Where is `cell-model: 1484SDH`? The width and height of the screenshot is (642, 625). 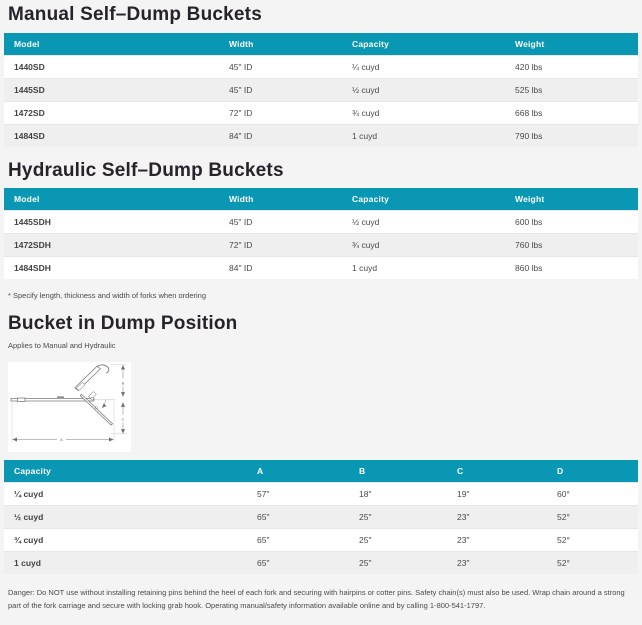 cell-model: 1484SDH is located at coordinates (111, 267).